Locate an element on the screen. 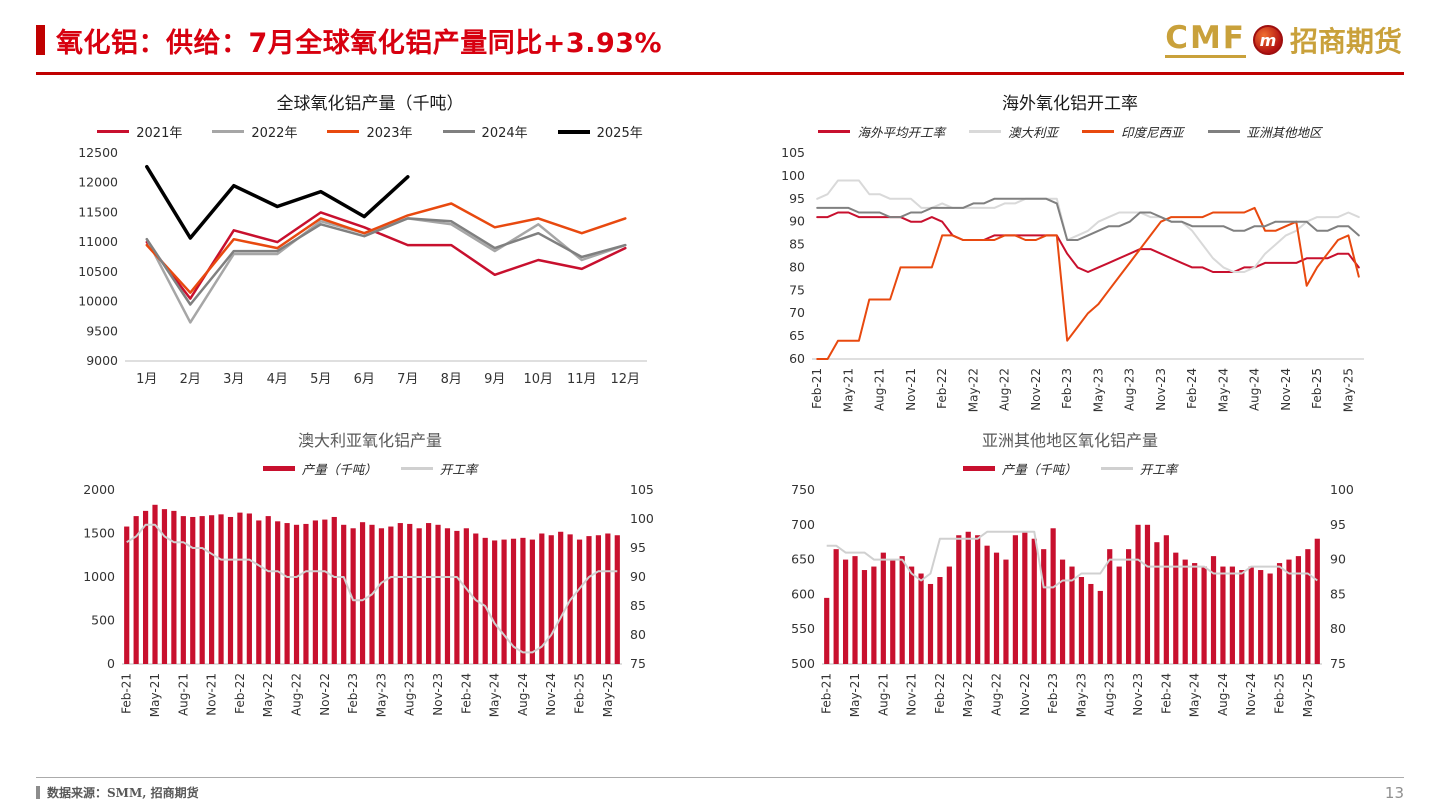 Image resolution: width=1440 pixels, height=810 pixels. svg-text: 10000 is located at coordinates (98, 301).